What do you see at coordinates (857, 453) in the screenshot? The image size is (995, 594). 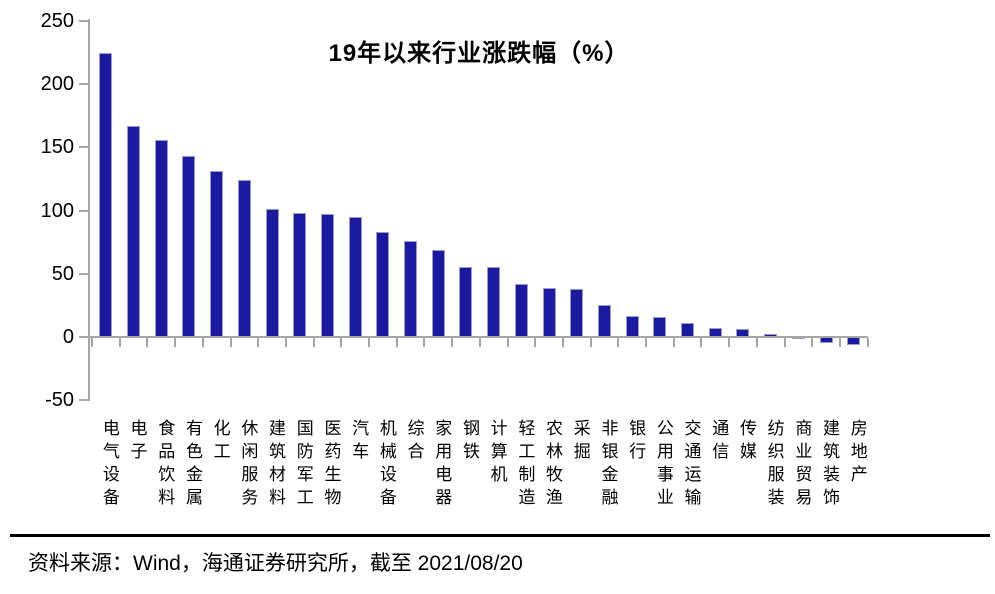 I see `x-axis-label: 房地产` at bounding box center [857, 453].